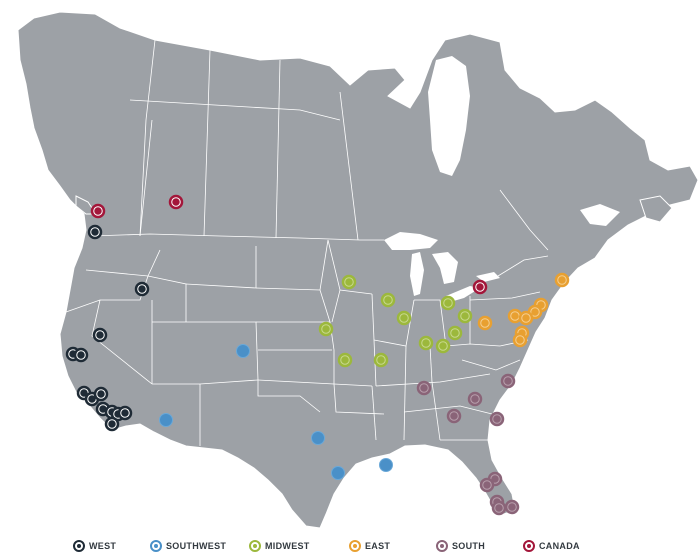  I want to click on hudson-bay, so click(449, 116).